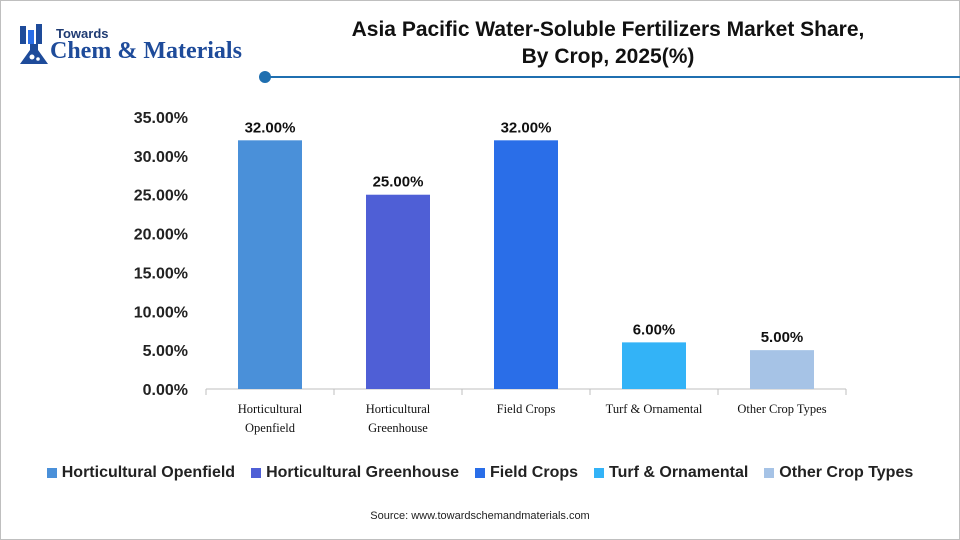 The height and width of the screenshot is (540, 960). Describe the element at coordinates (161, 312) in the screenshot. I see `y-tick-label: 10.00%` at that location.